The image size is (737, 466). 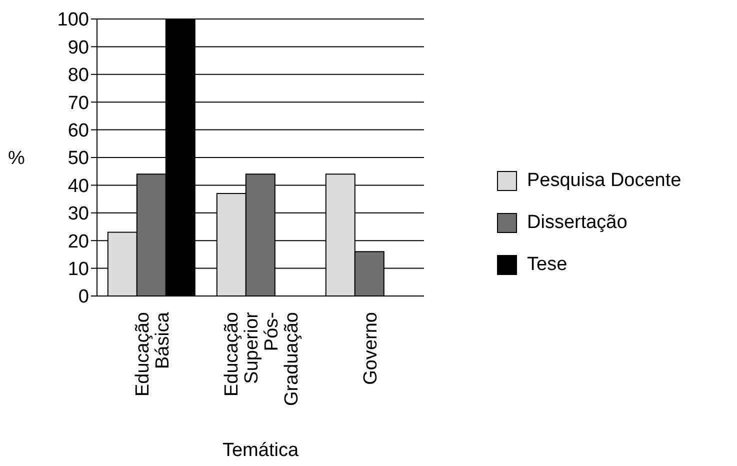 What do you see at coordinates (78, 131) in the screenshot?
I see `y-tick-label: 60` at bounding box center [78, 131].